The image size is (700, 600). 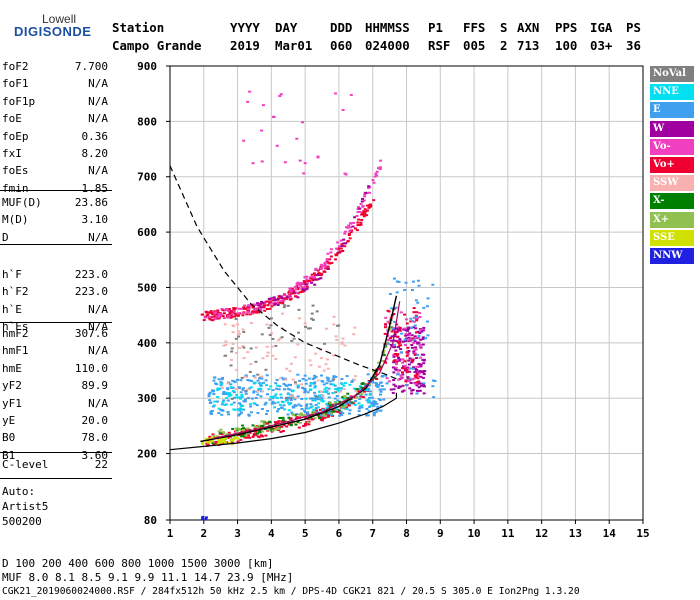 I want to click on param-value: 23.86, so click(x=91, y=202).